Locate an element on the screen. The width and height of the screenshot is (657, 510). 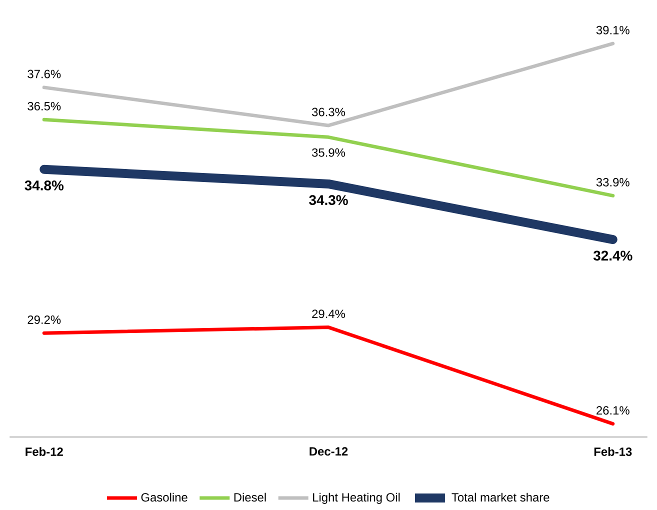
data-label: 33.9% is located at coordinates (613, 182).